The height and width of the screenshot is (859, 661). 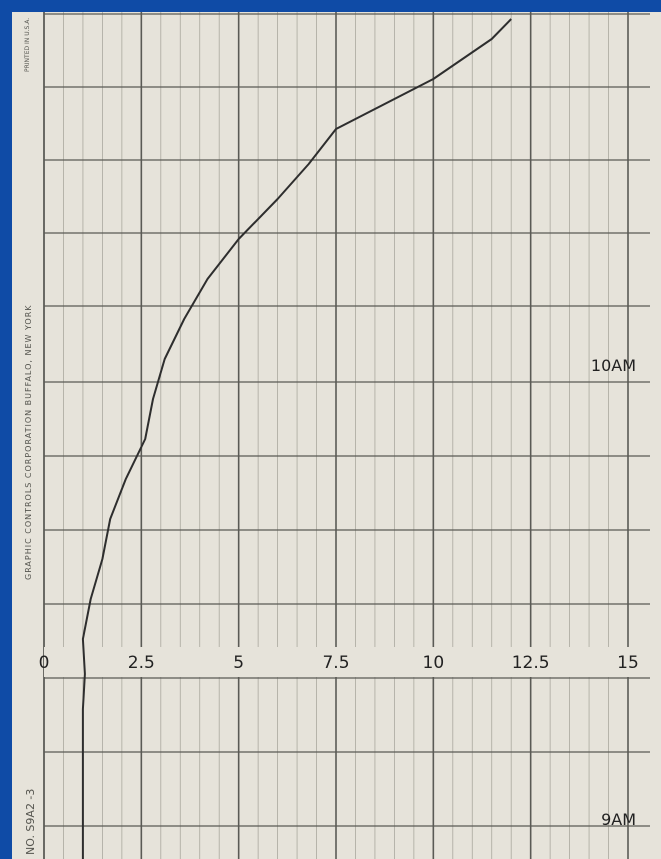 What do you see at coordinates (44, 663) in the screenshot?
I see `x-tick-label: 0` at bounding box center [44, 663].